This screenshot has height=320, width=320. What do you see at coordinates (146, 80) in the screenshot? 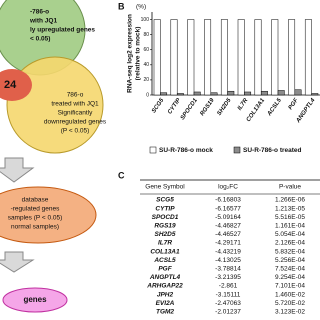
I see `y-tick-label: 20` at bounding box center [146, 80].